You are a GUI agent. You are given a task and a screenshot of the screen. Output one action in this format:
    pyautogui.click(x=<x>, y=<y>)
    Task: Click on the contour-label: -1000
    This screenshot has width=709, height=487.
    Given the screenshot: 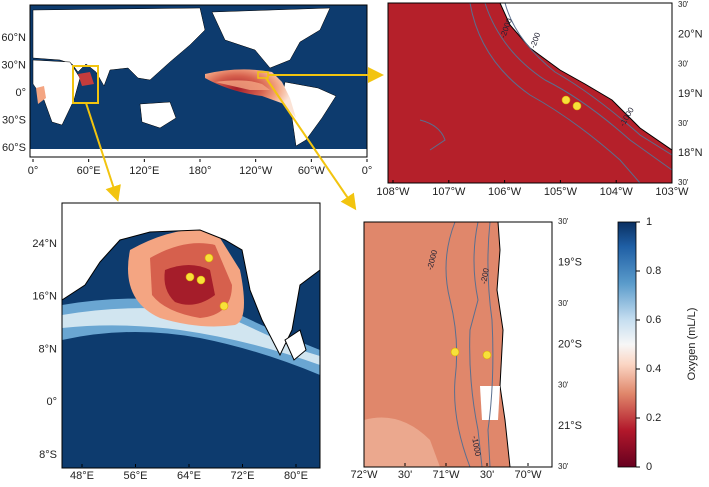 What is the action you would take?
    pyautogui.click(x=476, y=446)
    